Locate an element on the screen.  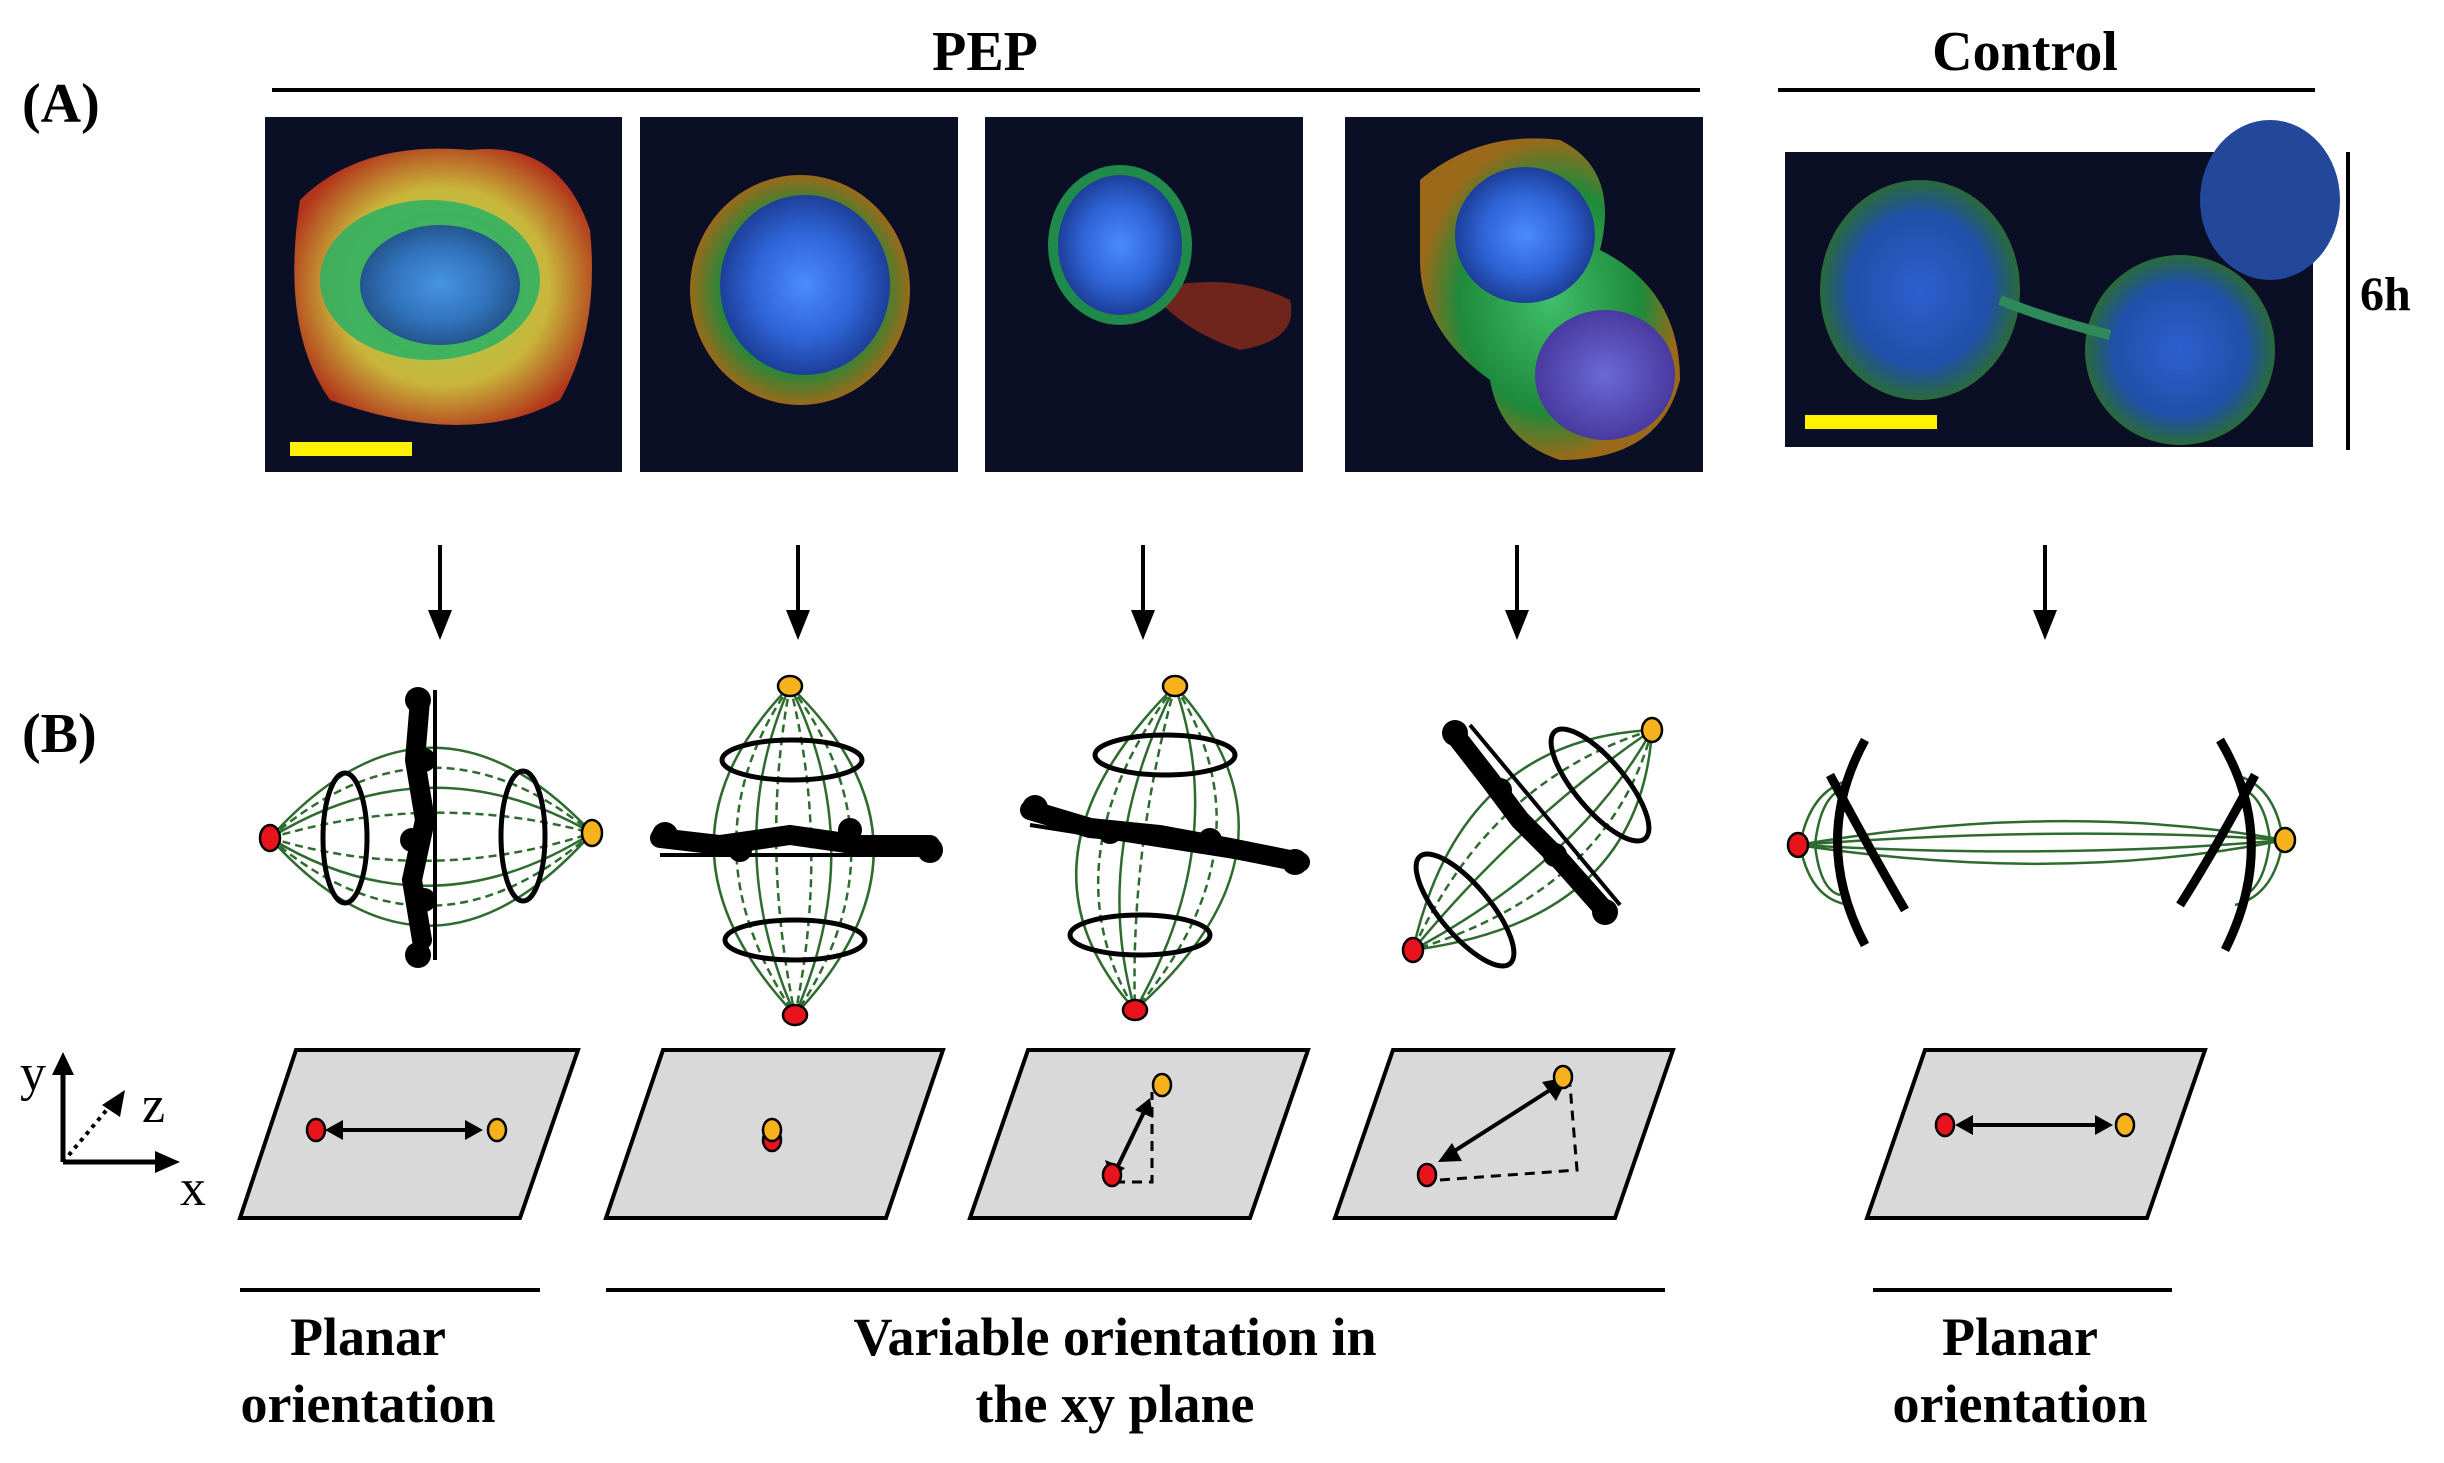
y-axis-label: y is located at coordinates (33, 1073).